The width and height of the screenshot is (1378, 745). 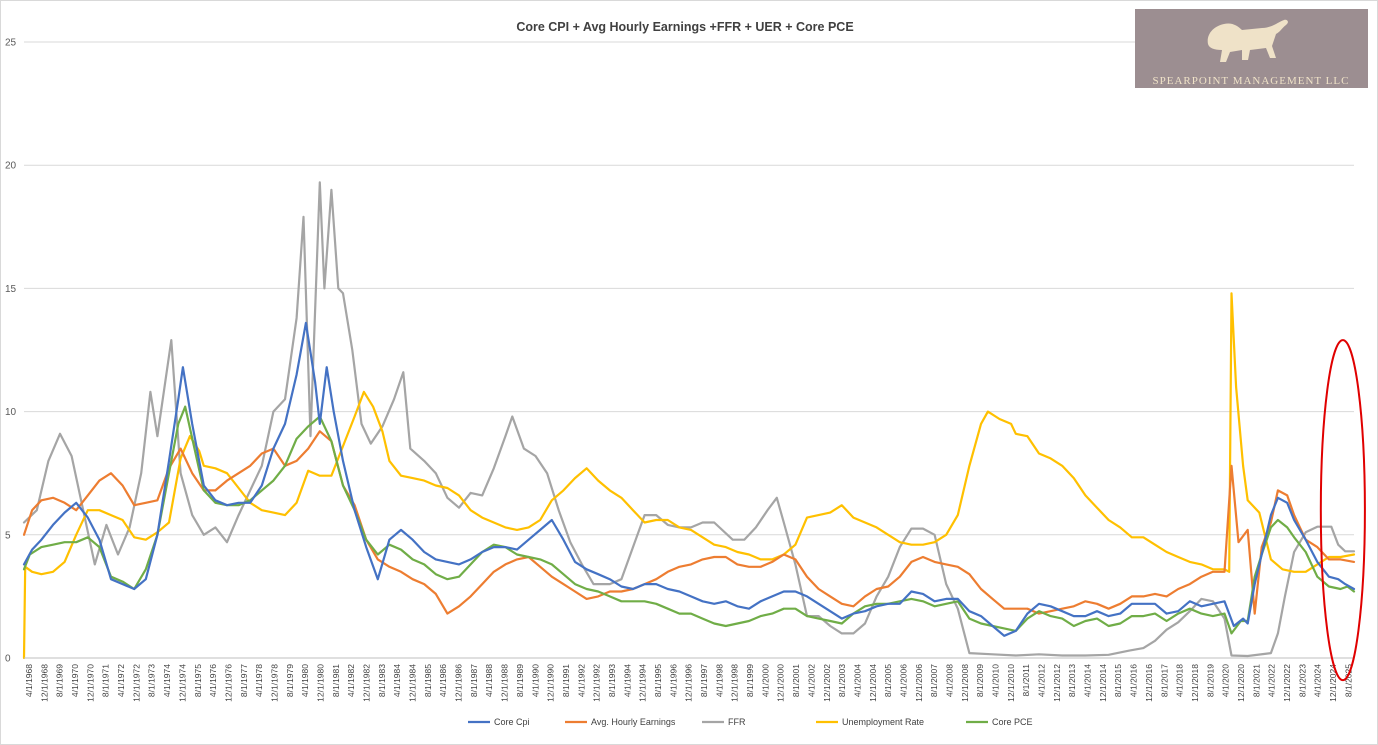 What do you see at coordinates (290, 680) in the screenshot?
I see `x-tick-label: 8/1/1979` at bounding box center [290, 680].